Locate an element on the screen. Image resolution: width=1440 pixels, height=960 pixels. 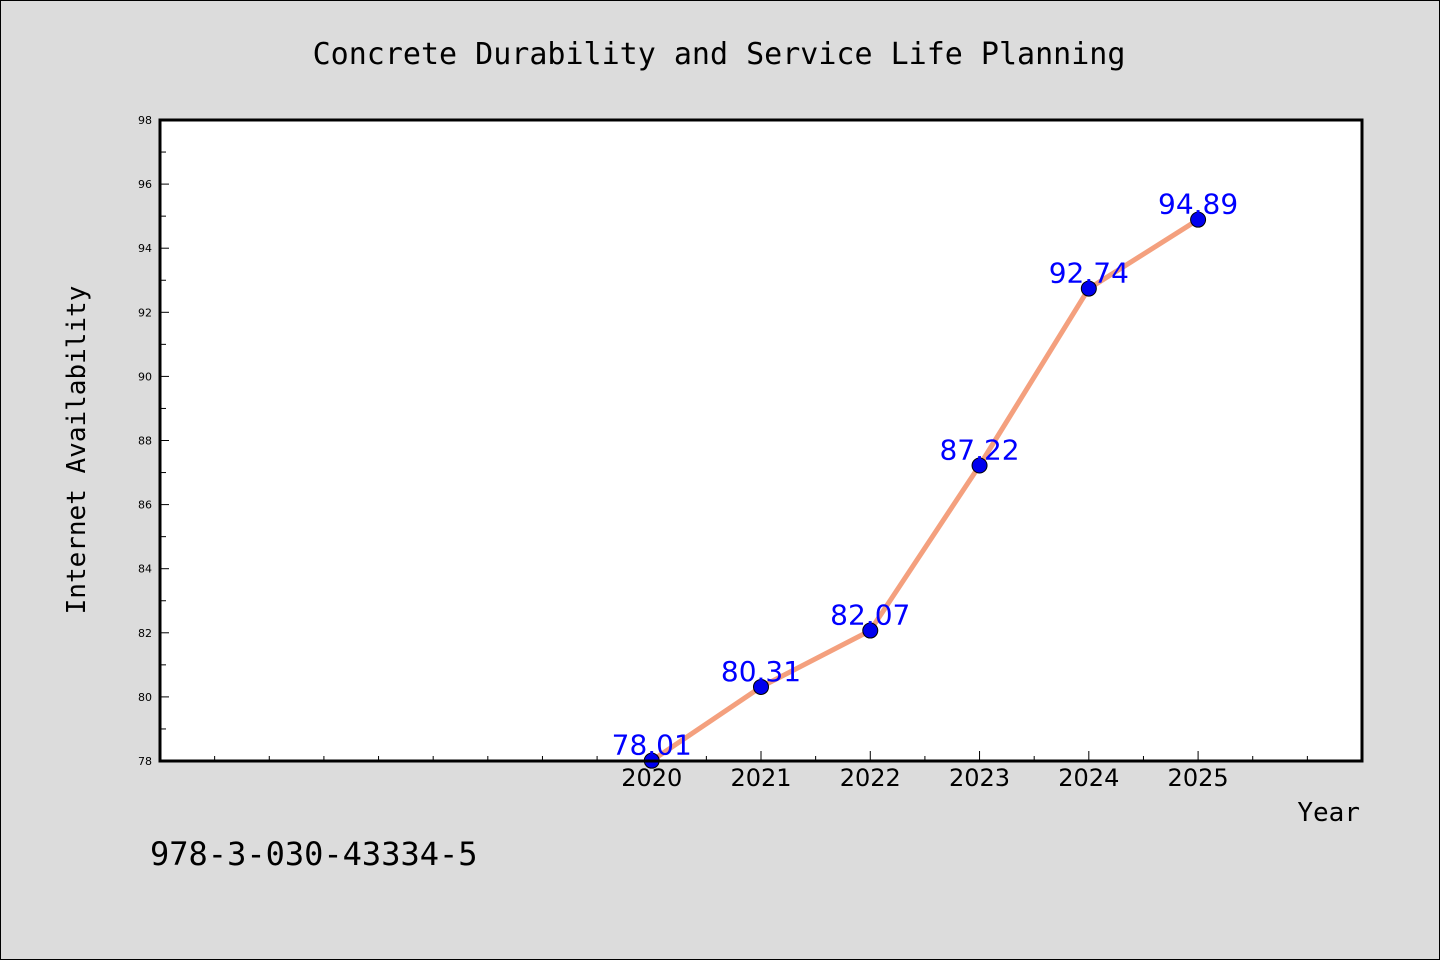
y-tick-label: 82 is located at coordinates (145, 633).